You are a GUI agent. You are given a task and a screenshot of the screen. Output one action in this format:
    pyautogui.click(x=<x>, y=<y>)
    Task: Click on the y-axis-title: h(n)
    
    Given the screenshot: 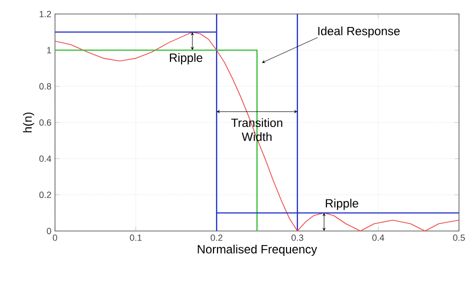 What is the action you would take?
    pyautogui.click(x=28, y=122)
    